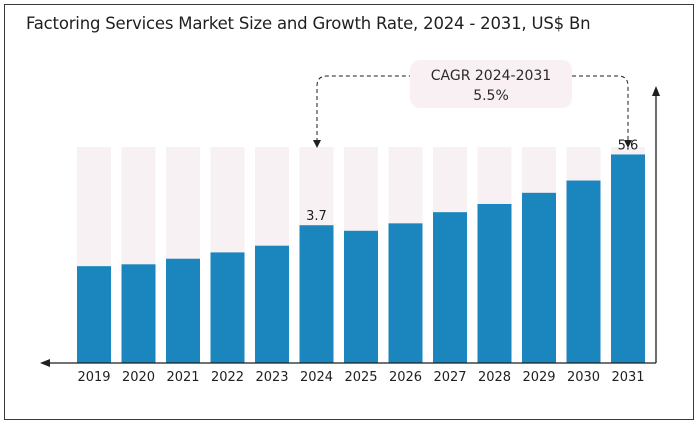 This screenshot has width=700, height=425. Describe the element at coordinates (138, 313) in the screenshot. I see `bar-2020` at that location.